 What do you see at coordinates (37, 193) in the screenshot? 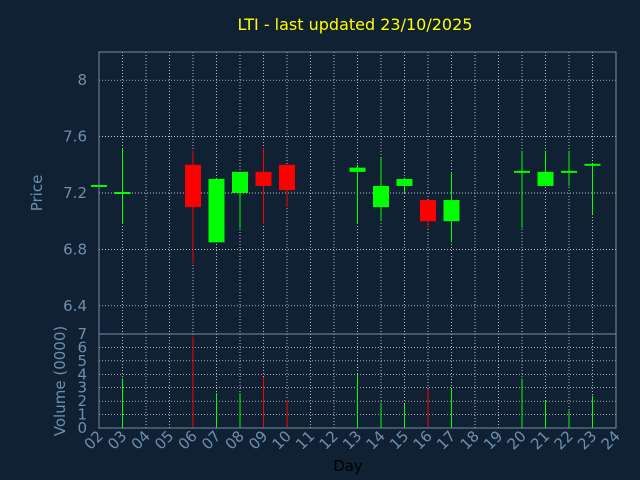
I see `price-axis-label: Price` at bounding box center [37, 193].